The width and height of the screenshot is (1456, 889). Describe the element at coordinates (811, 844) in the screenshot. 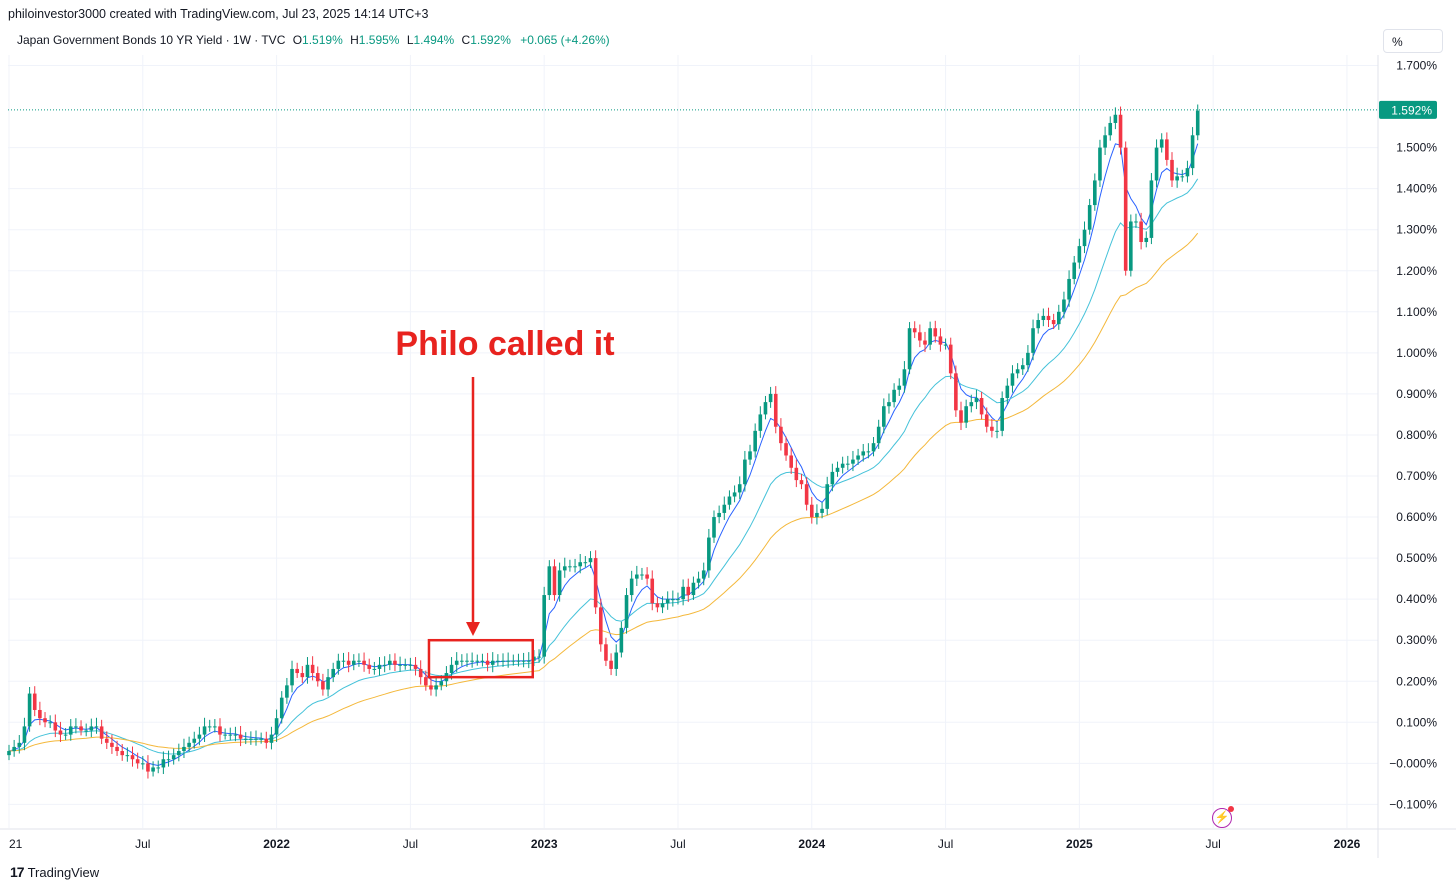

I see `x-tick-label: 2024` at that location.